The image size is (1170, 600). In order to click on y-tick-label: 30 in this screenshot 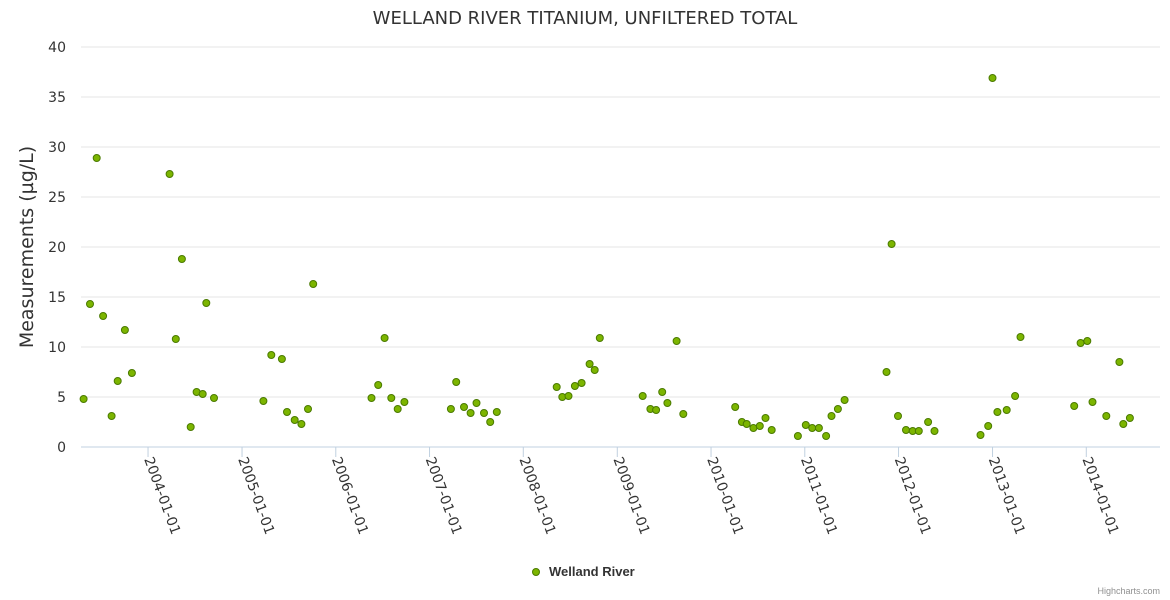, I will do `click(57, 148)`.